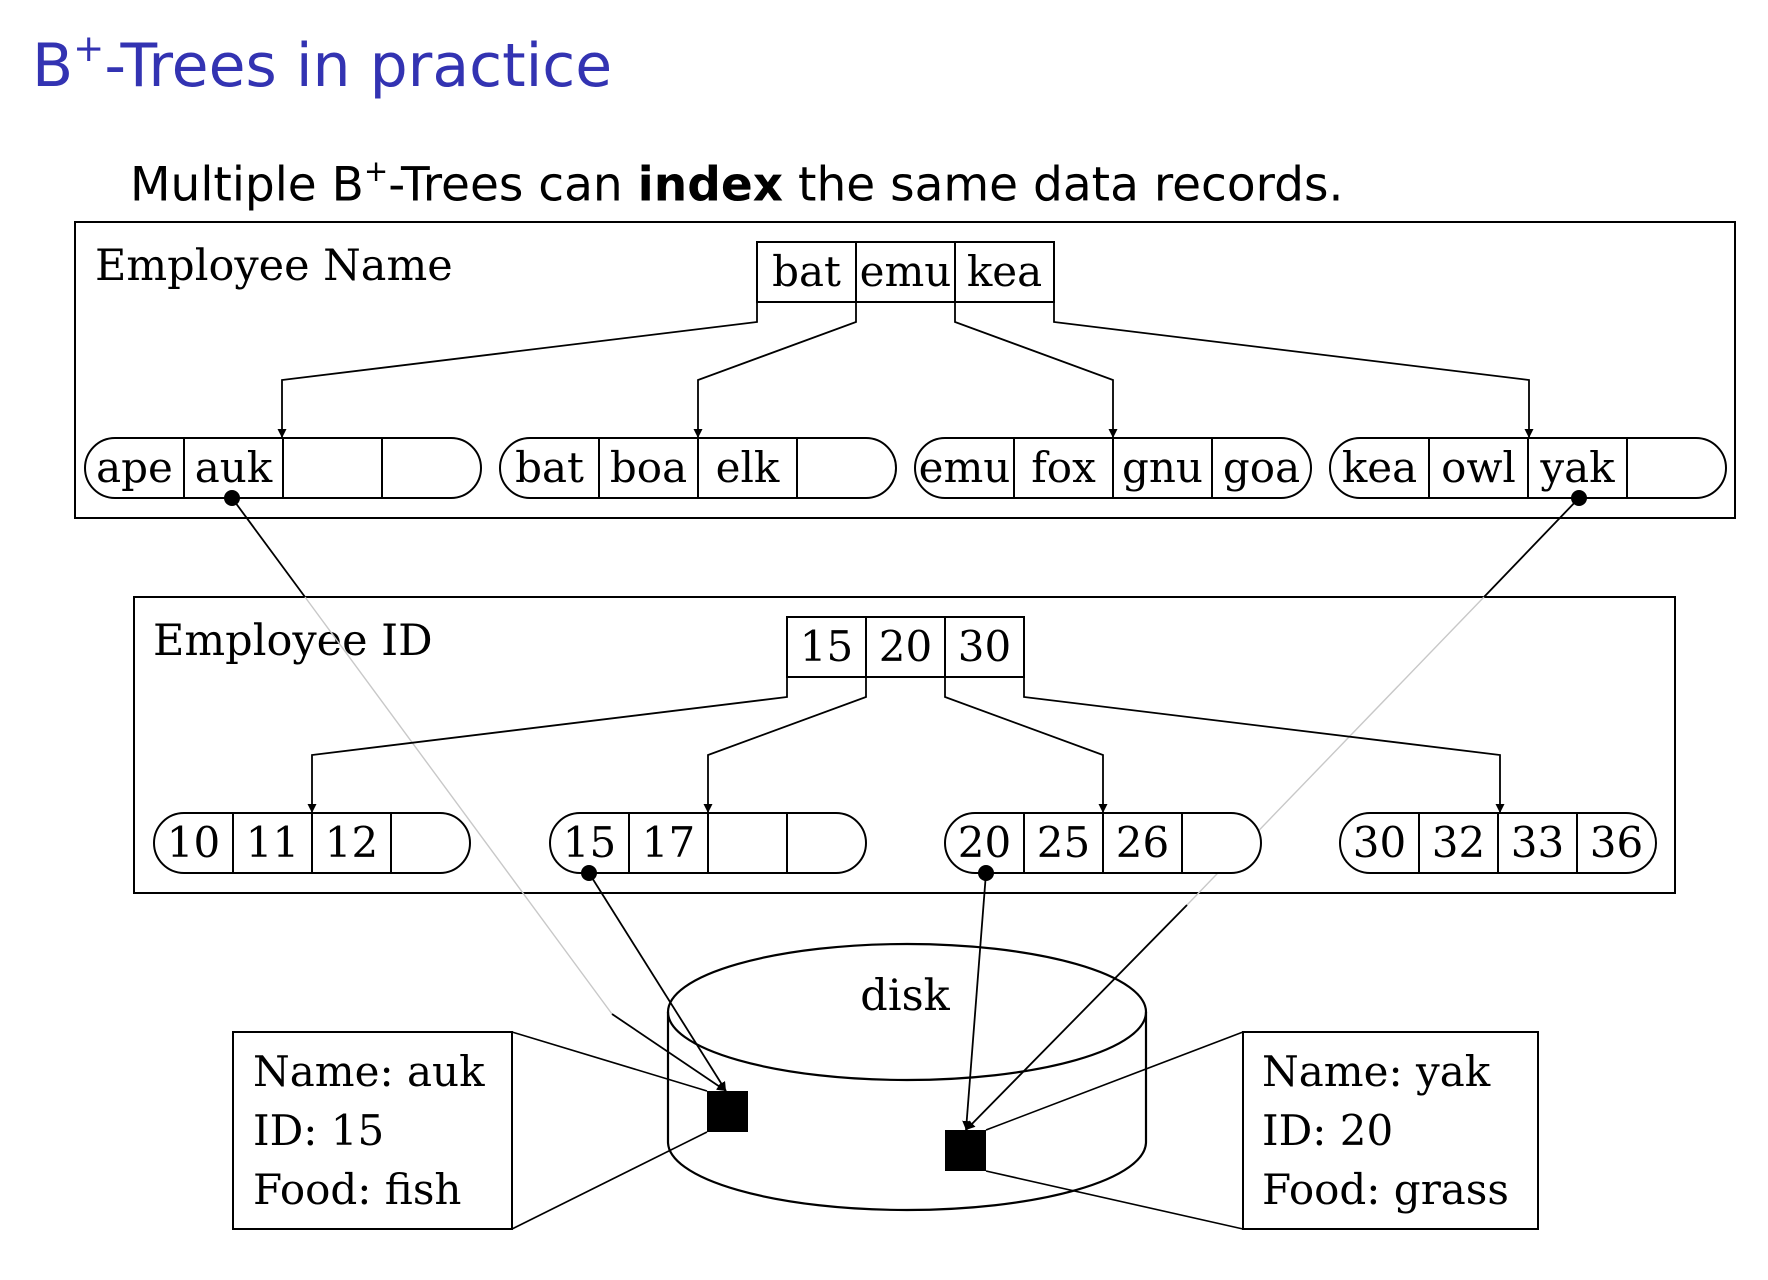  I want to click on id-tree-root-node, so click(905, 647).